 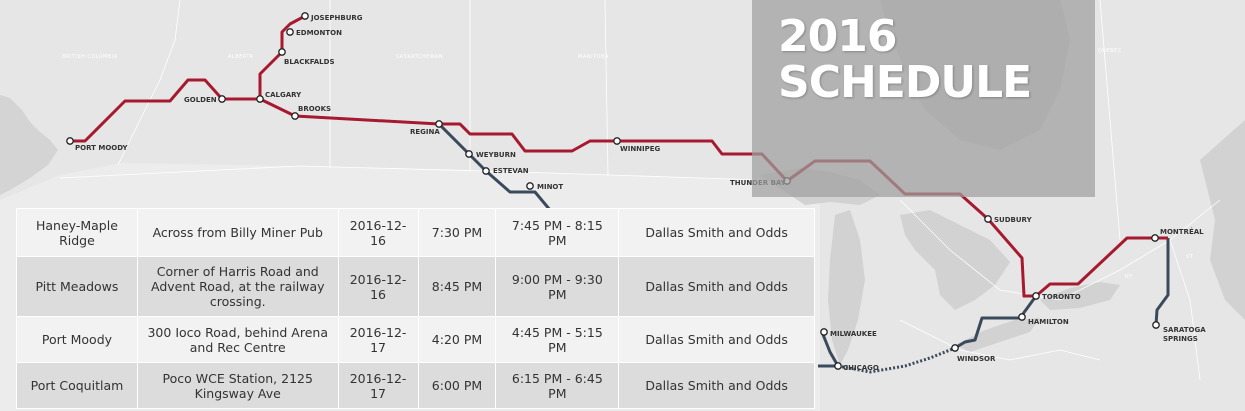 What do you see at coordinates (305, 16) in the screenshot?
I see `node-josephburg` at bounding box center [305, 16].